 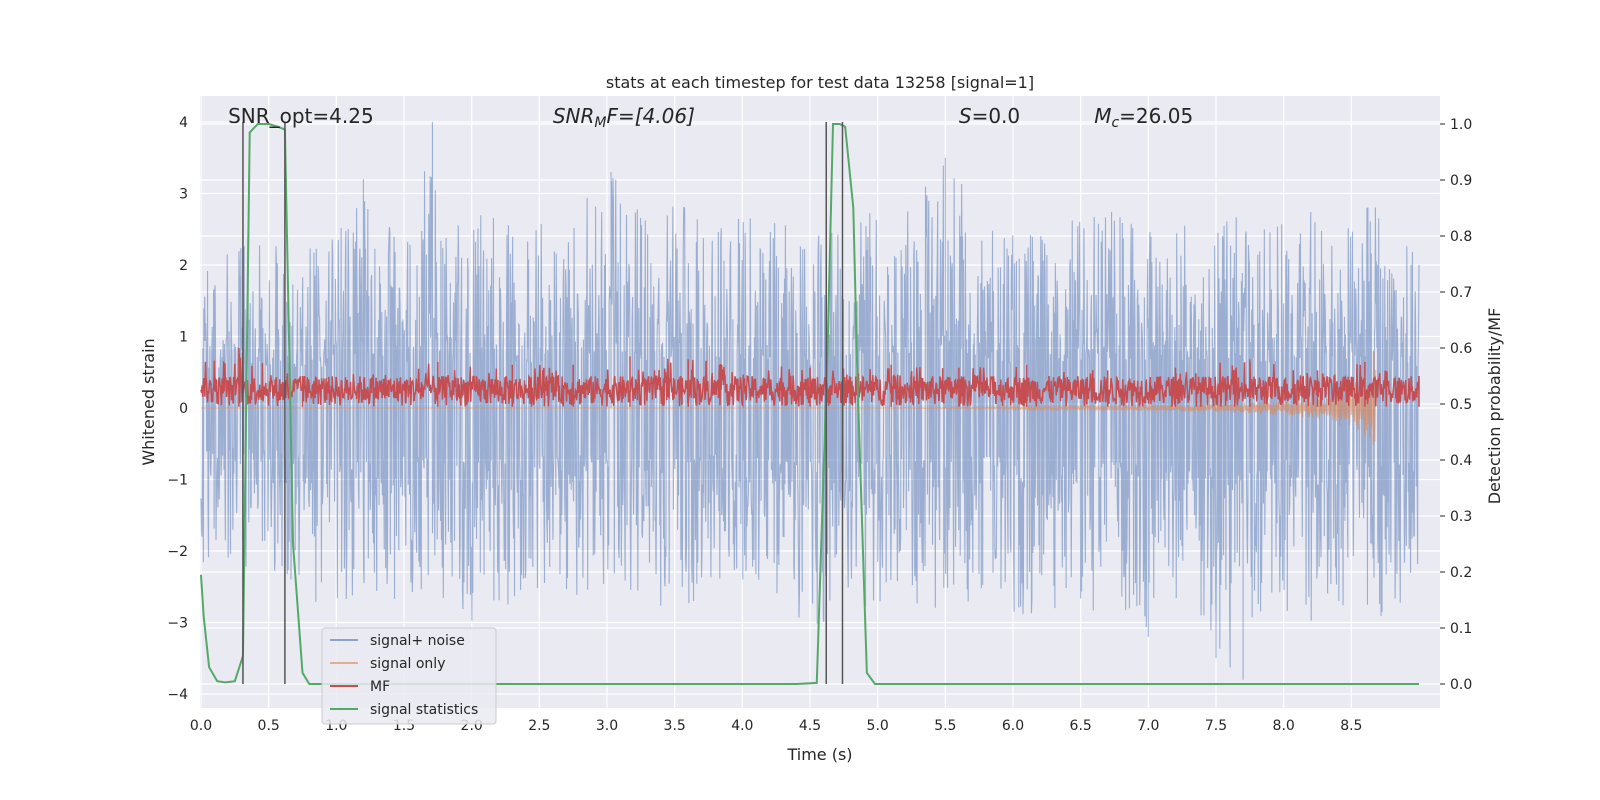 I want to click on y-left-tick-label: 4, so click(x=183, y=123).